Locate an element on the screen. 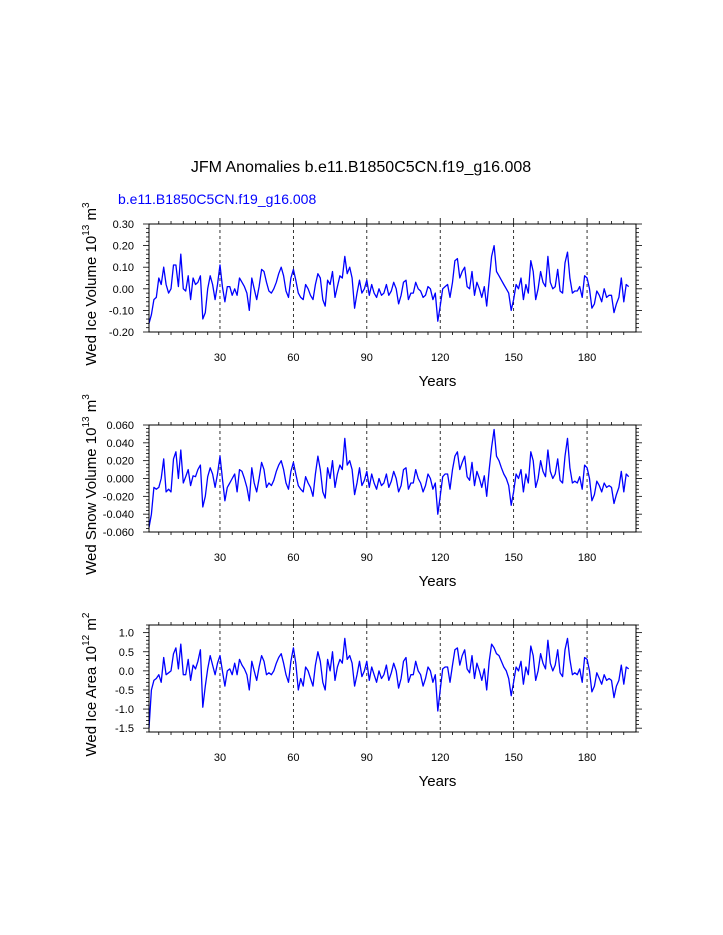  legend-label: b.e11.B1850C5CN.f19_g16.008 is located at coordinates (217, 199).